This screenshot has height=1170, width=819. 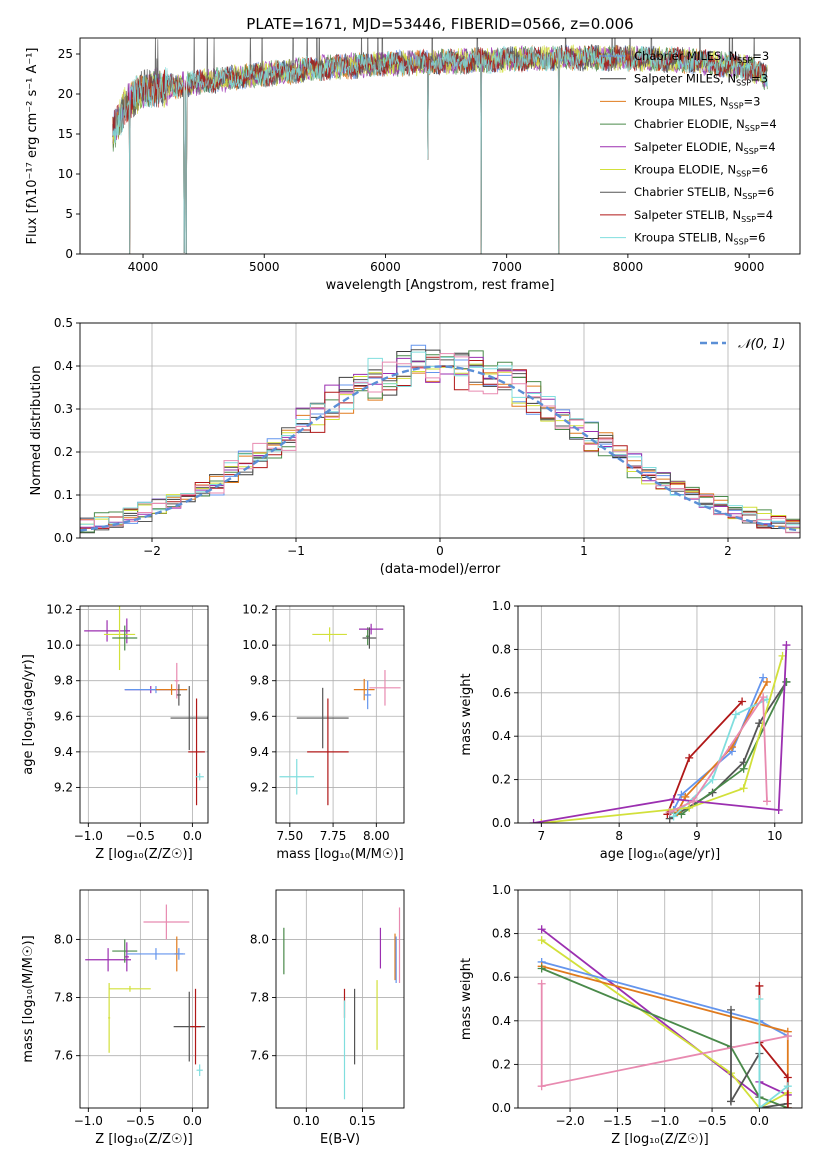 I want to click on x-tick-label: −1, so click(x=296, y=551).